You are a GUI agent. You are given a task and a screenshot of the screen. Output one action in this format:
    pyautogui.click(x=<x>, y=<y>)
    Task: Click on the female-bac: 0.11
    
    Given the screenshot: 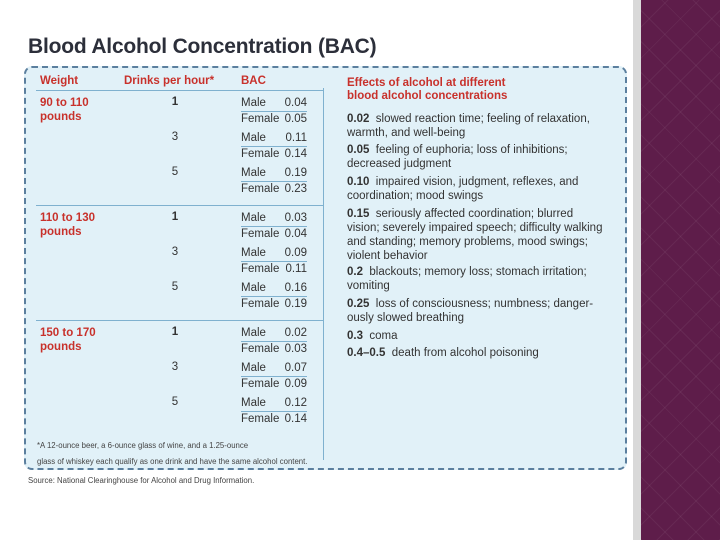 What is the action you would take?
    pyautogui.click(x=296, y=269)
    